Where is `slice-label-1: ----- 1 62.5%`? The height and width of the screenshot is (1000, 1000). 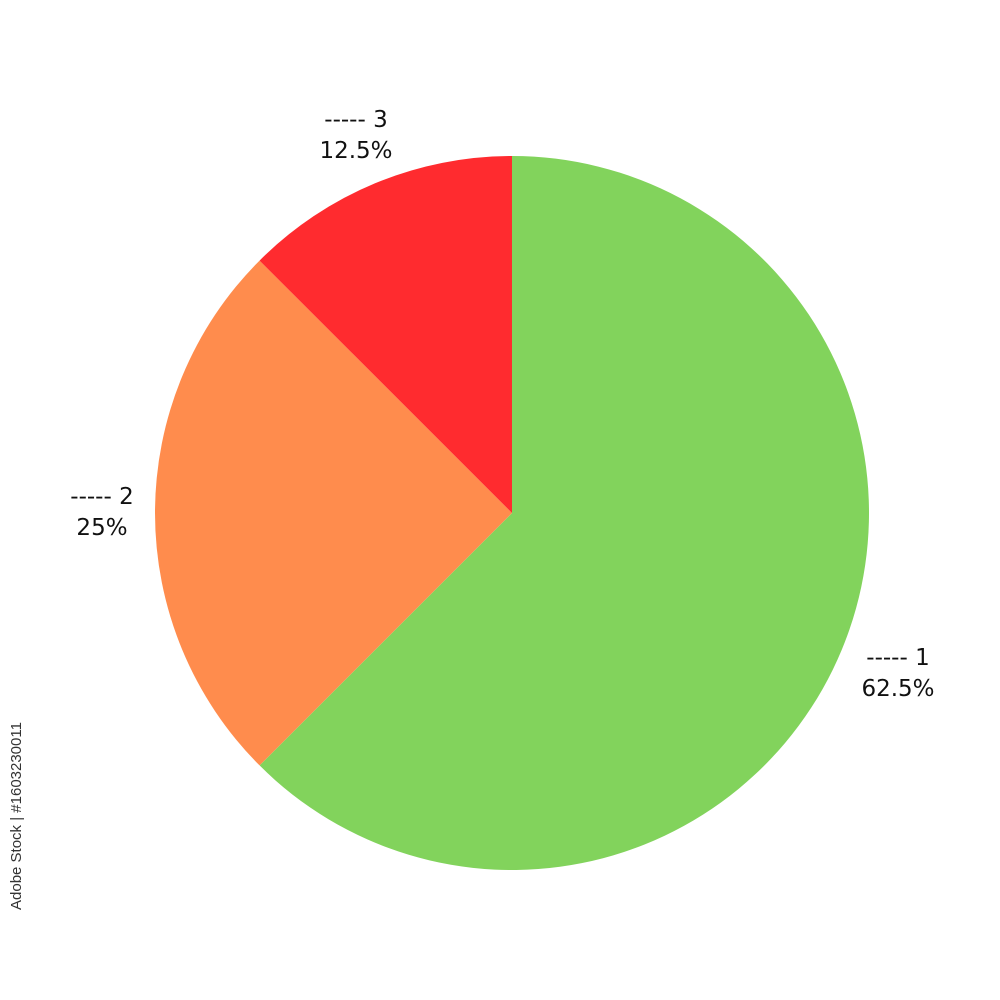 slice-label-1: ----- 1 62.5% is located at coordinates (897, 674).